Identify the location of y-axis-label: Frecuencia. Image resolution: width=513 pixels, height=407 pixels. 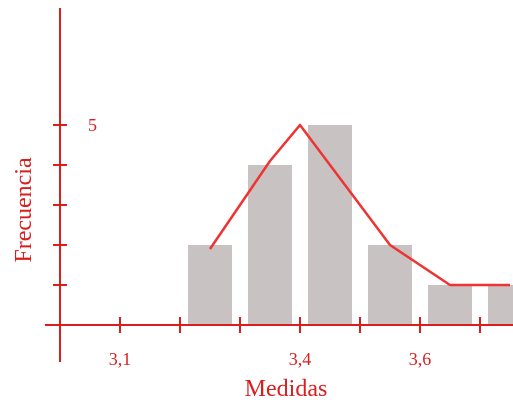
(24, 210).